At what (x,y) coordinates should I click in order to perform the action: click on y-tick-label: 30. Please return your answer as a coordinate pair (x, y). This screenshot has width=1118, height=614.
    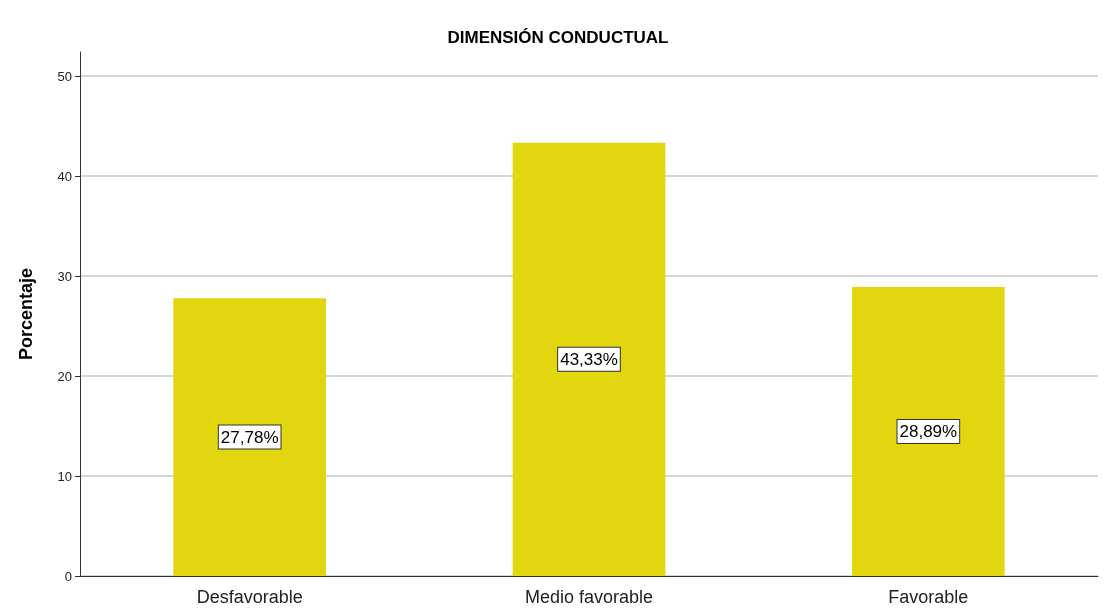
    Looking at the image, I should click on (64, 276).